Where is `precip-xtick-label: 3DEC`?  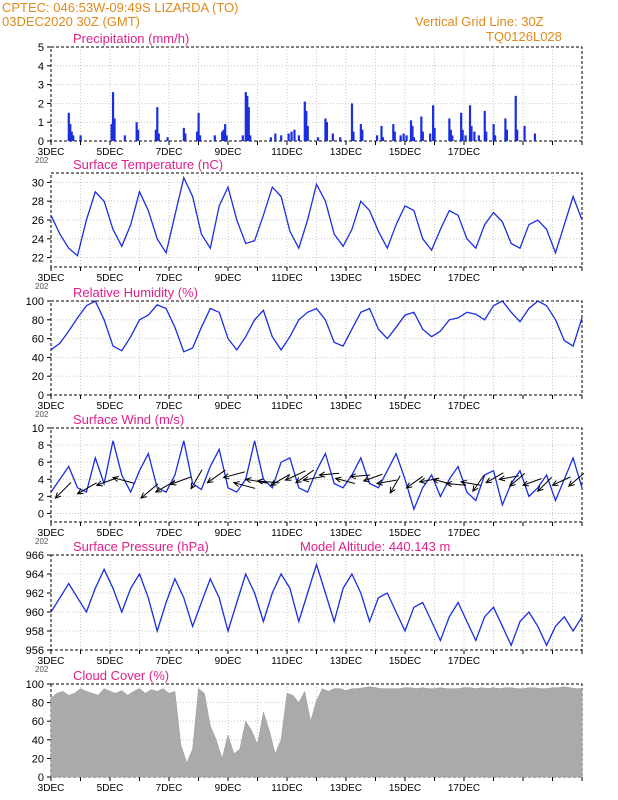
precip-xtick-label: 3DEC is located at coordinates (51, 152).